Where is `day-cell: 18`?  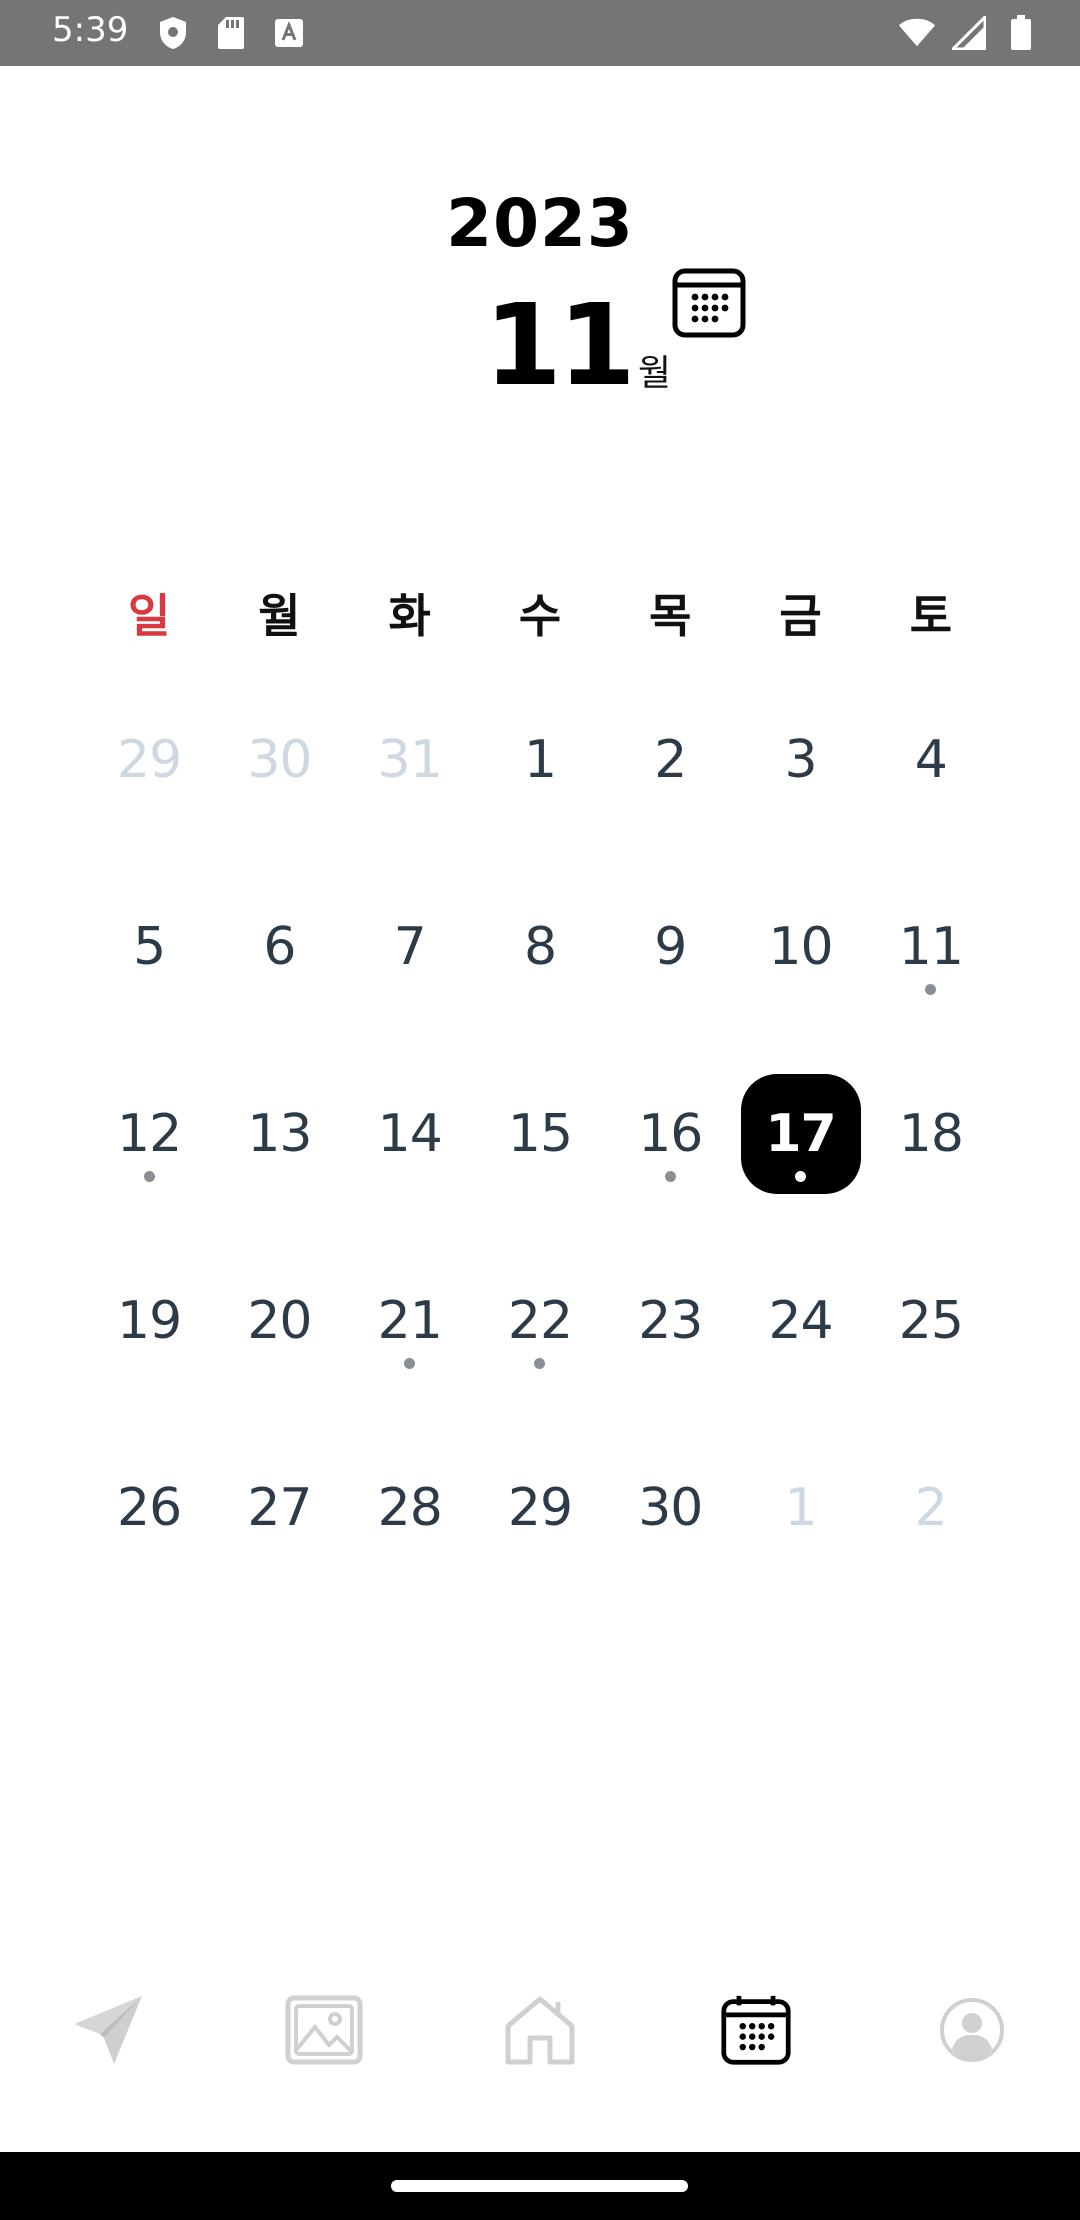 day-cell: 18 is located at coordinates (931, 1134).